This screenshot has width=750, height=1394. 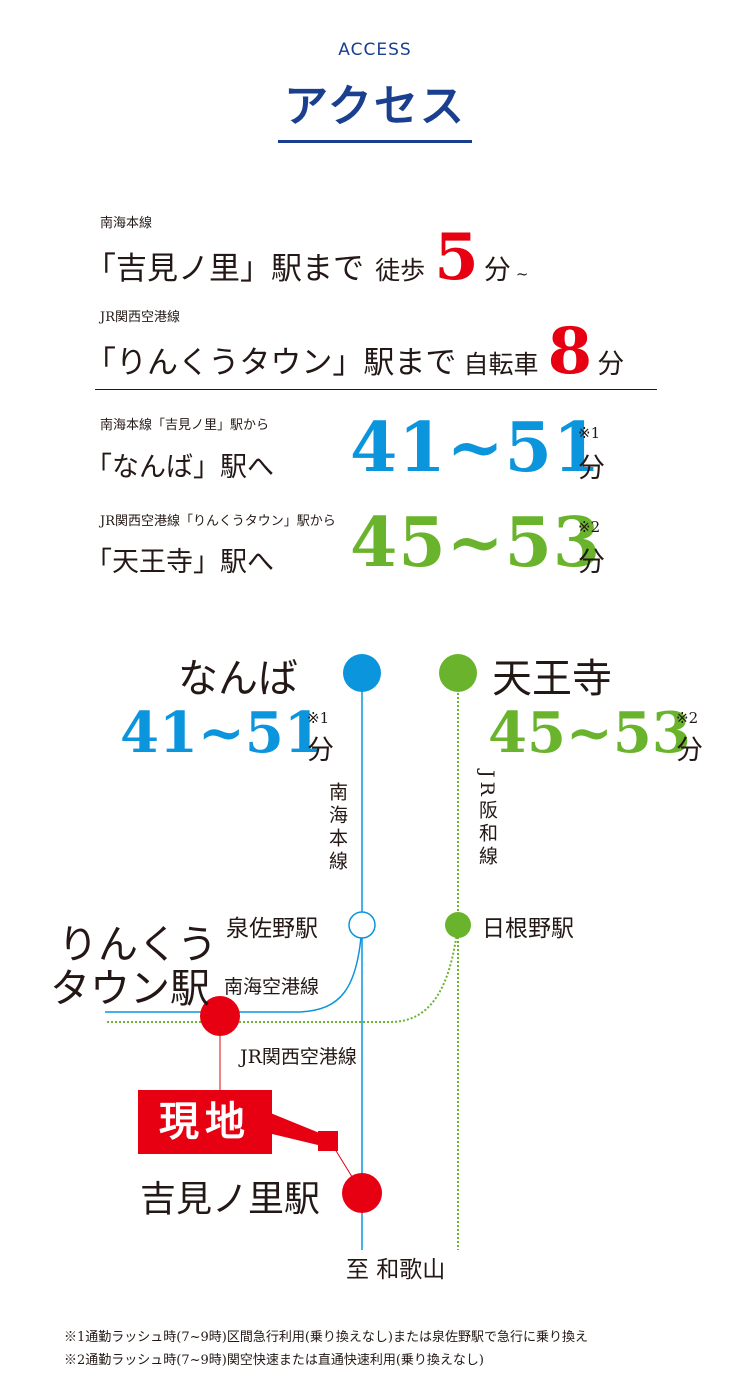 I want to click on wakayama-label: 至 和歌山, so click(x=396, y=1270).